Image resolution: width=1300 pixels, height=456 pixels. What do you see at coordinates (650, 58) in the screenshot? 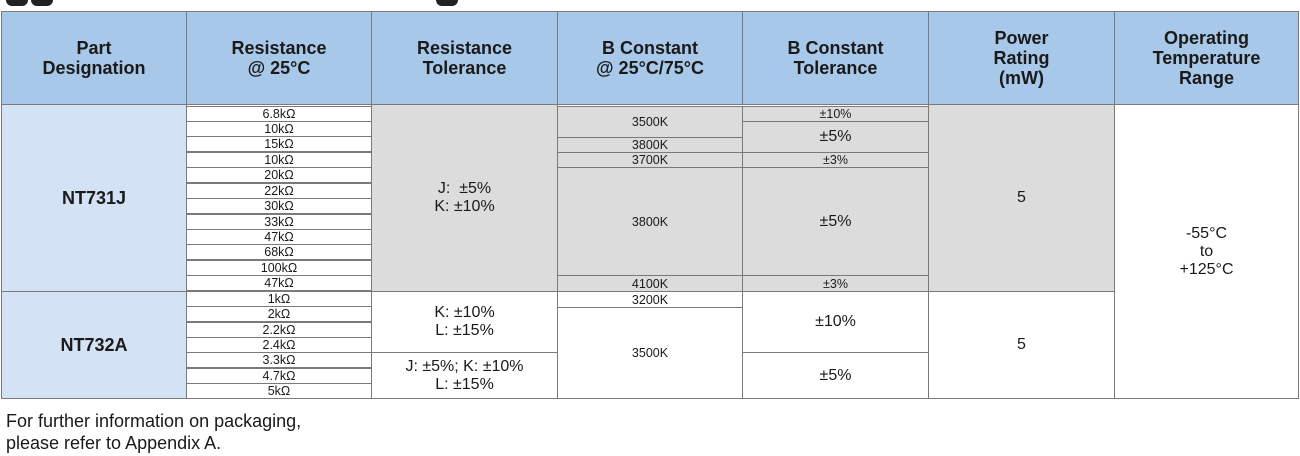
I see `header-b-constant: B Constant @ 25°C/75°C` at bounding box center [650, 58].